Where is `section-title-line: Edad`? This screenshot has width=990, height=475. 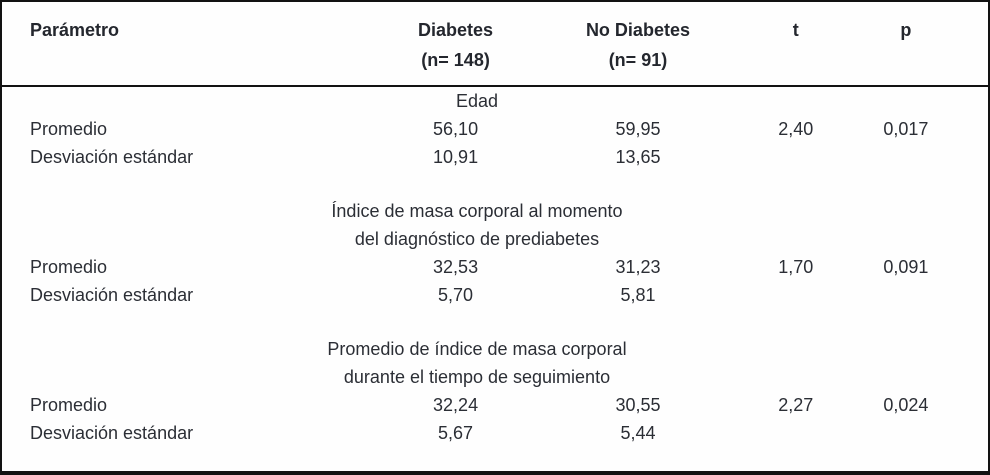 section-title-line: Edad is located at coordinates (477, 101).